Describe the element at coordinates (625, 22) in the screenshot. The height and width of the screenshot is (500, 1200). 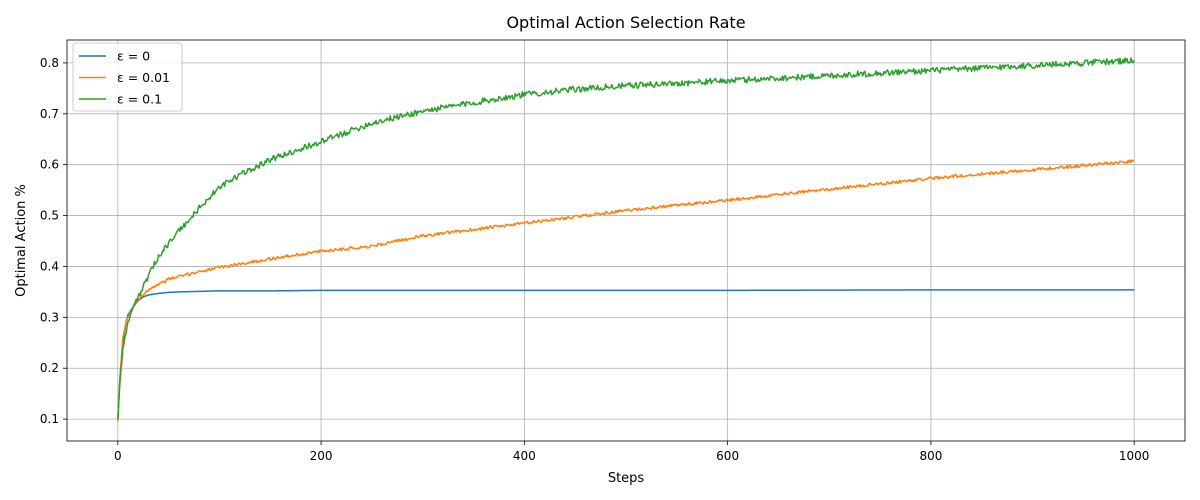
I see `chart-title: Optimal Action Selection Rate` at that location.